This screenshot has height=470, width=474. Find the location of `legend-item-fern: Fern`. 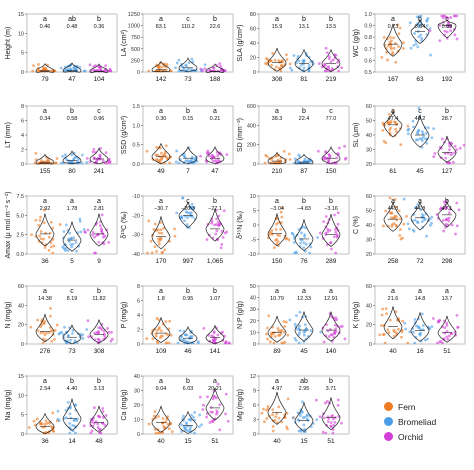

legend-item-fern: Fern is located at coordinates (428, 406).